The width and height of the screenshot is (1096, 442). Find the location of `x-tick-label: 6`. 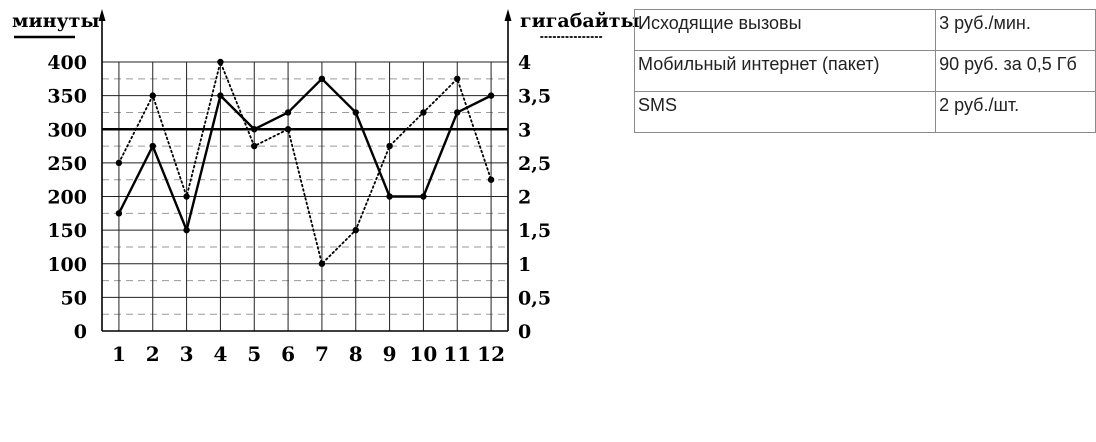

x-tick-label: 6 is located at coordinates (288, 354).